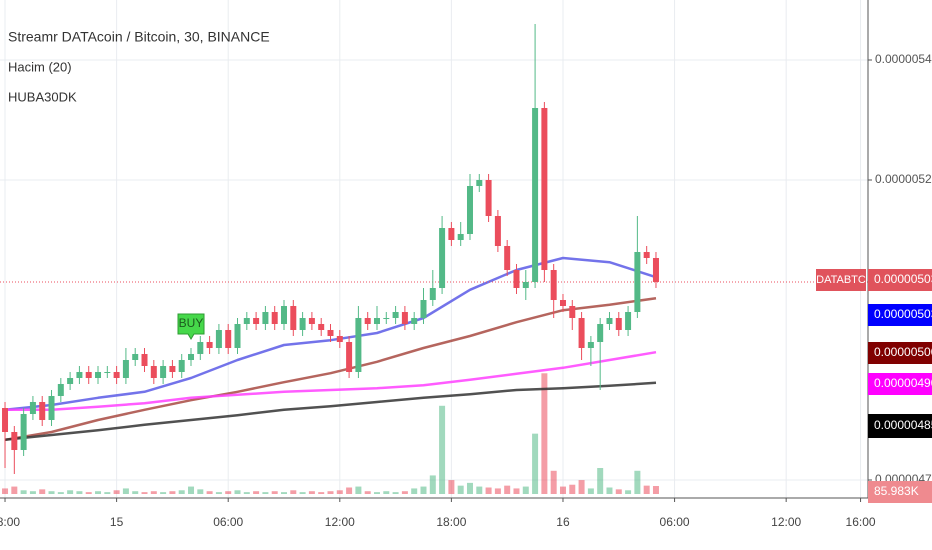  What do you see at coordinates (42, 96) in the screenshot?
I see `indicator-label: HUBA30DK` at bounding box center [42, 96].